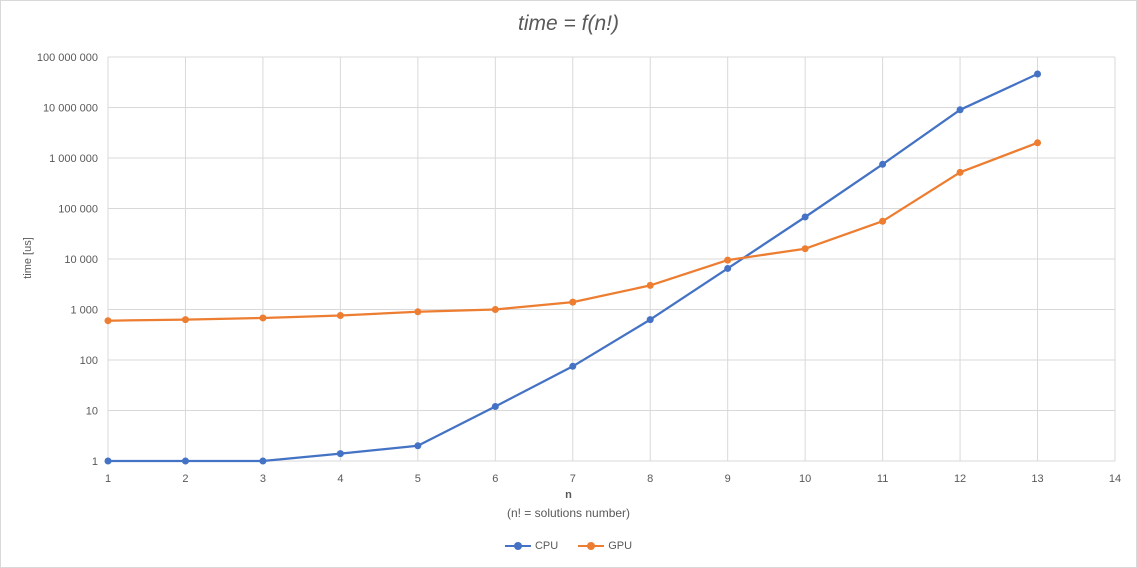 Image resolution: width=1137 pixels, height=568 pixels. I want to click on legend: CPU GPU, so click(568, 546).